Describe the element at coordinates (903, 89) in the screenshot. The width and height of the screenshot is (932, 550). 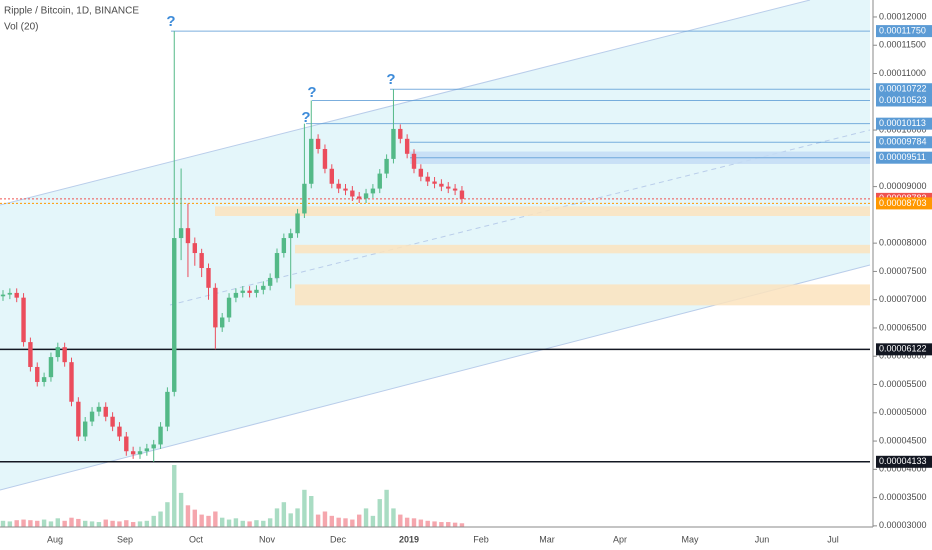
I see `price-label: 0.00010722` at that location.